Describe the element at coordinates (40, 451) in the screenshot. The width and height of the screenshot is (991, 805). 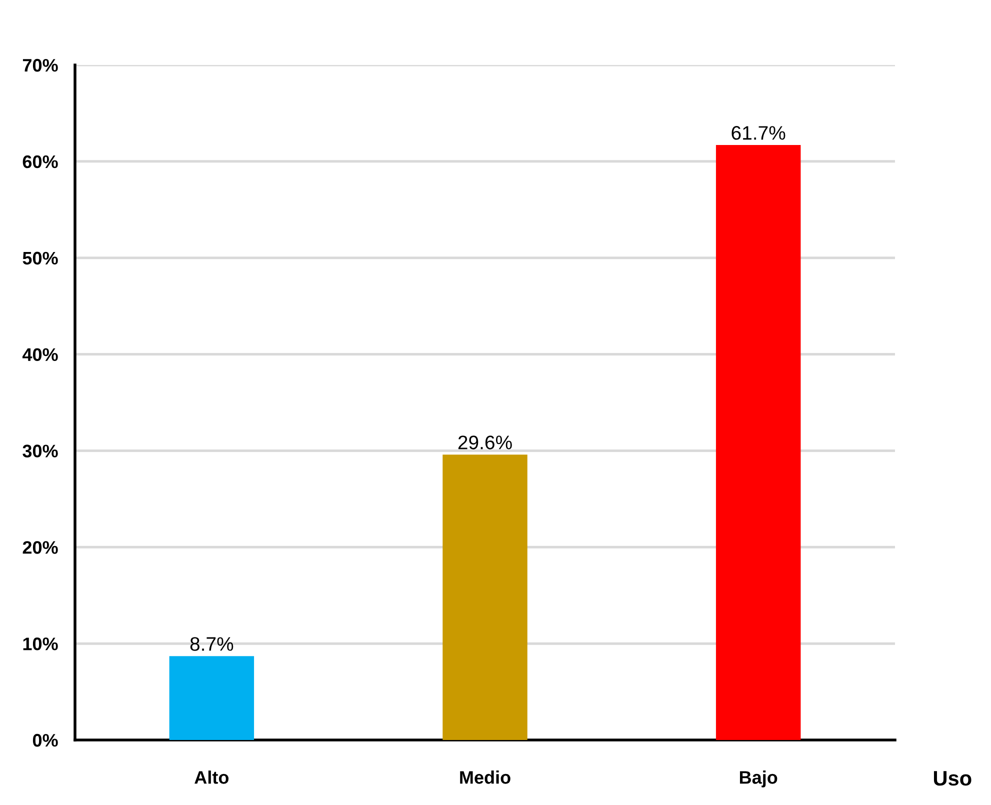
I see `y-tick-label: 30%` at that location.